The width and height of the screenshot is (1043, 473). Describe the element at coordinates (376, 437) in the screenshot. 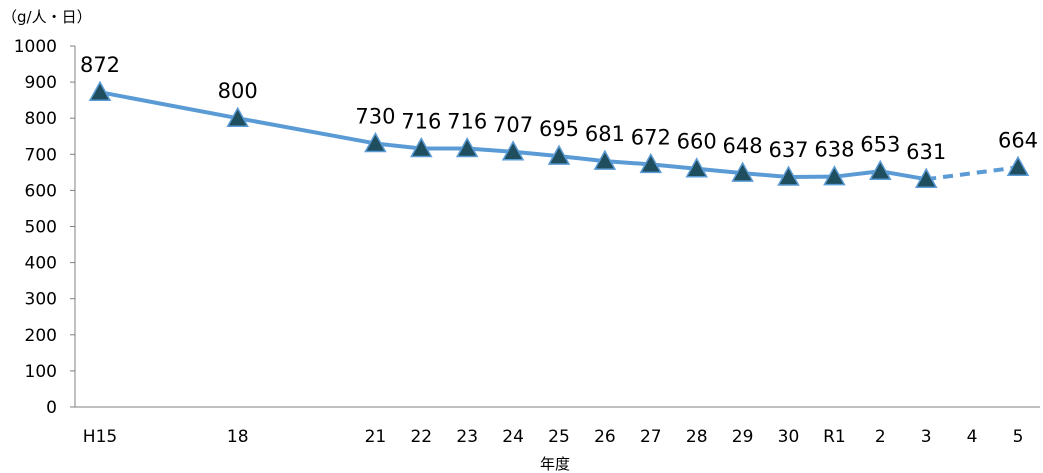

I see `x-tick-label: 21` at that location.